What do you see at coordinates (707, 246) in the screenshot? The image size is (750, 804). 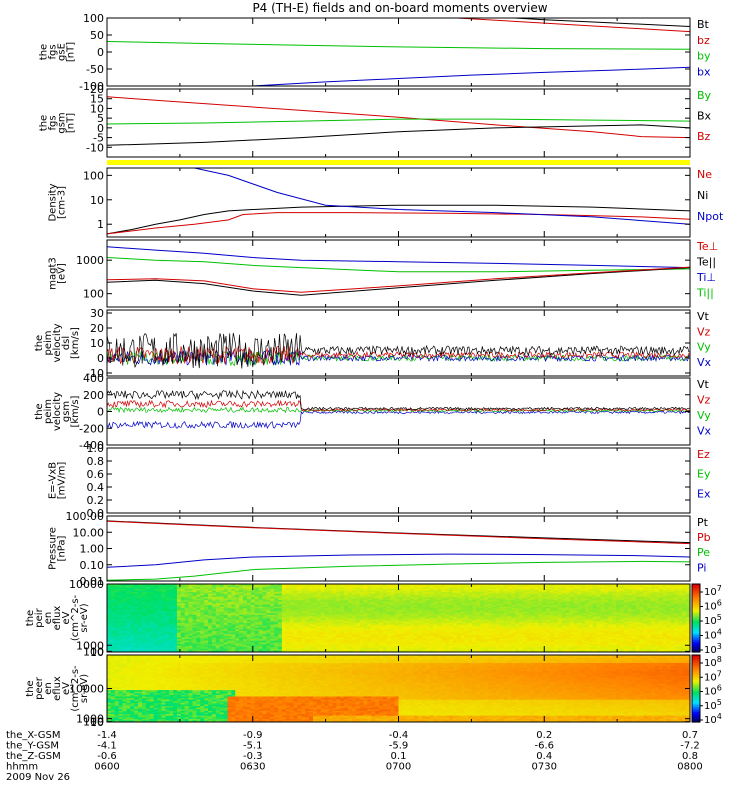 I see `legend-label: Te⊥` at bounding box center [707, 246].